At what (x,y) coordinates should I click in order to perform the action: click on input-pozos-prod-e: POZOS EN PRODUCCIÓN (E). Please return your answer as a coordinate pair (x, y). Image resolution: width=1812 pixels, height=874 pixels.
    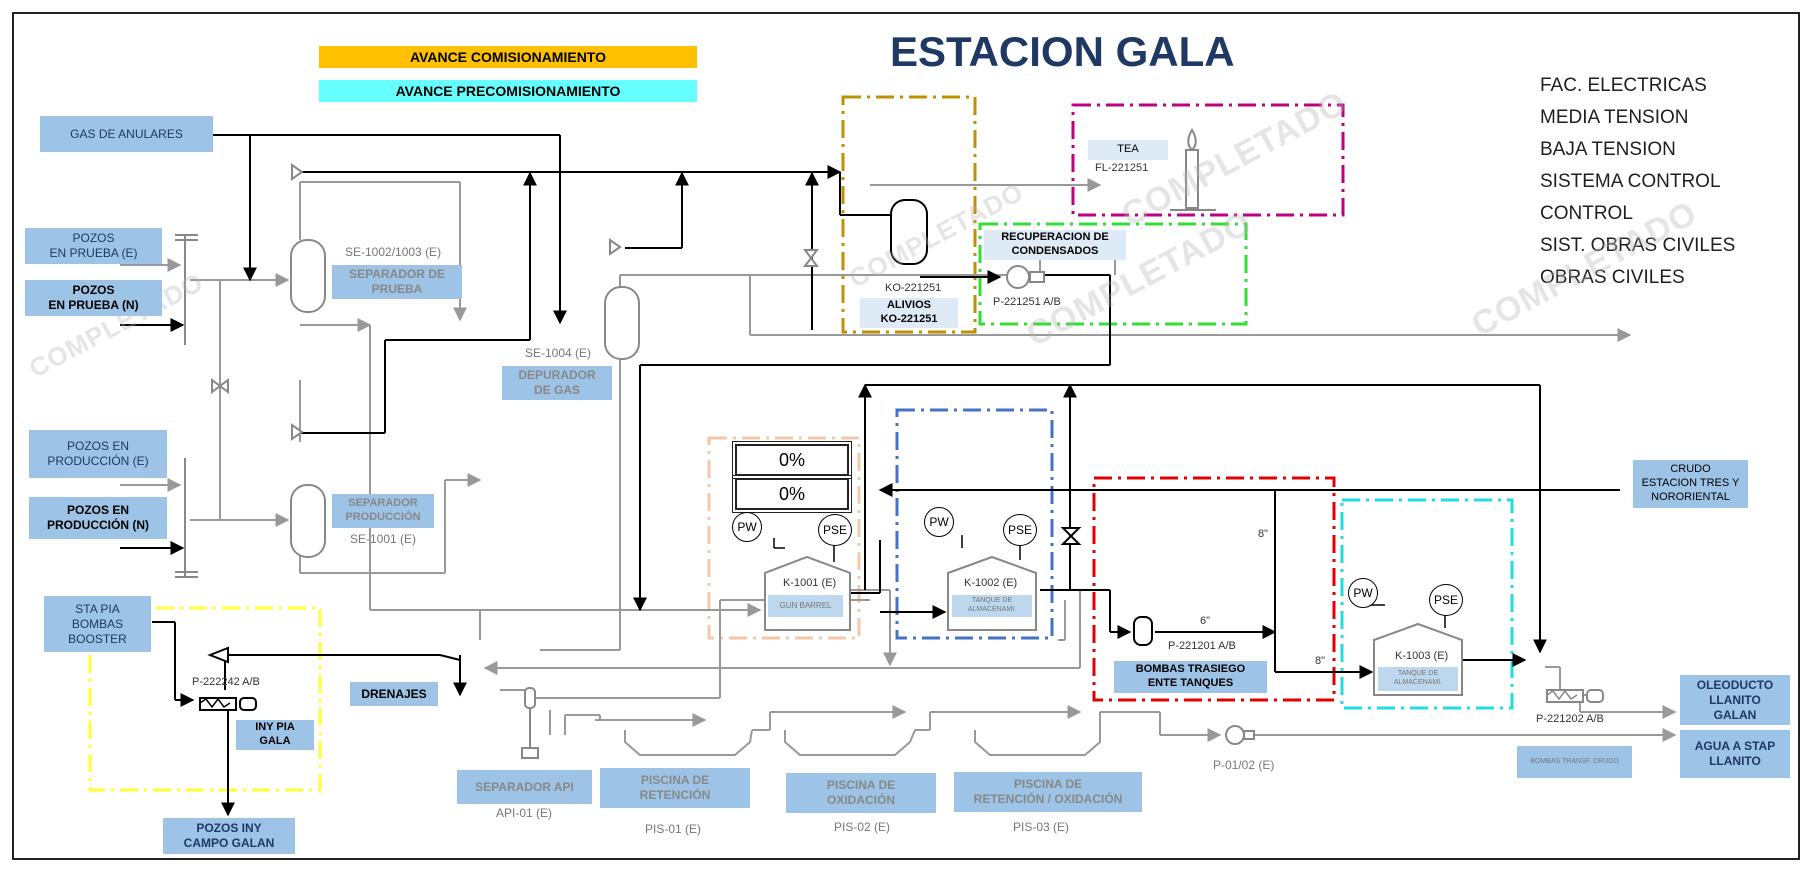
    Looking at the image, I should click on (98, 454).